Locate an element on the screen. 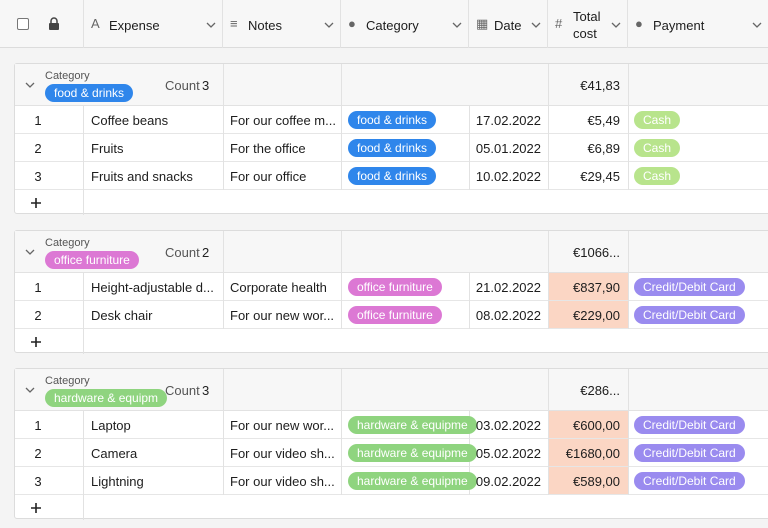 The width and height of the screenshot is (768, 528). notes: For the office is located at coordinates (268, 148).